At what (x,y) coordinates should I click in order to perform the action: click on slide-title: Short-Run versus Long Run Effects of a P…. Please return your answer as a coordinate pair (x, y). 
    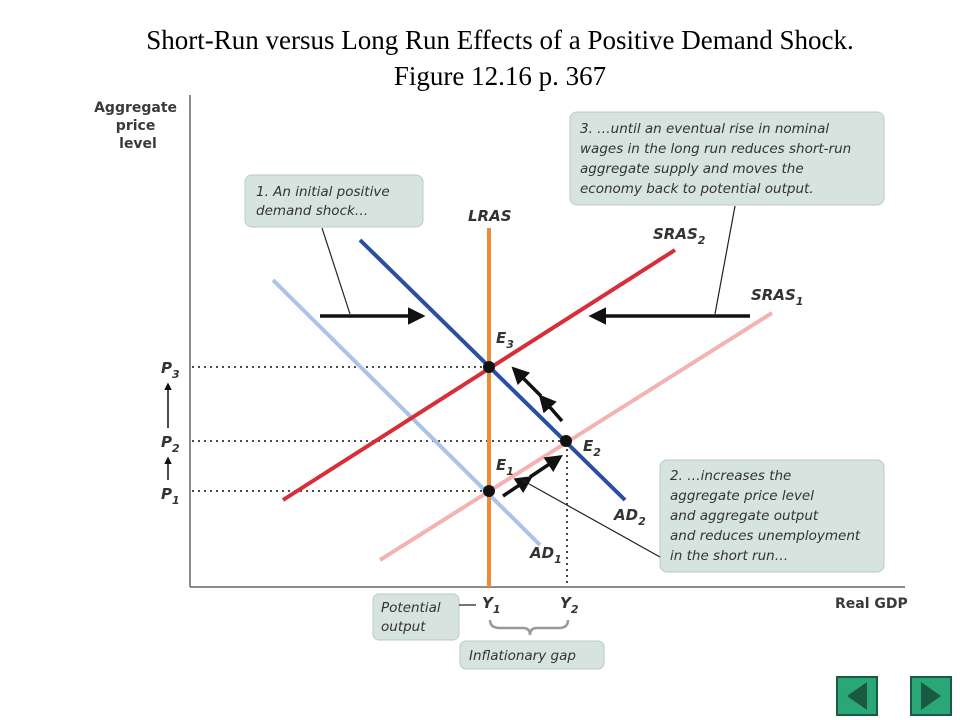
    Looking at the image, I should click on (480, 58).